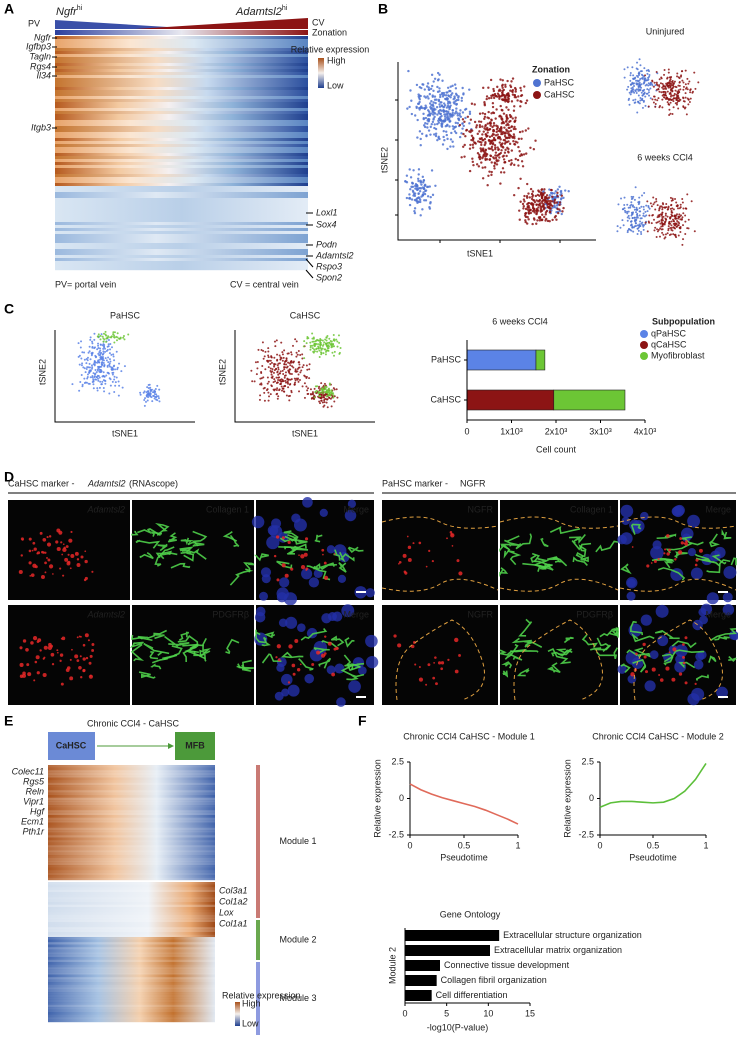  I want to click on channel-label: Adamtsl2, so click(105, 614).